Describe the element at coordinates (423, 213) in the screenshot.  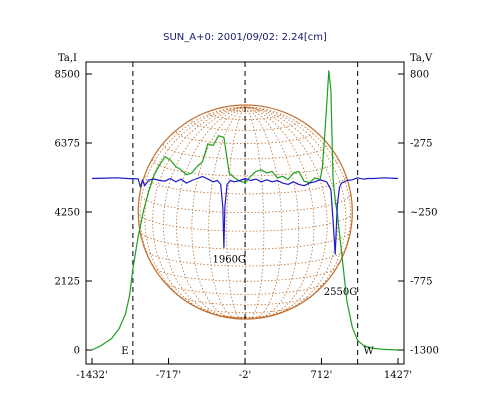
I see `right-tick-label: ~250` at that location.